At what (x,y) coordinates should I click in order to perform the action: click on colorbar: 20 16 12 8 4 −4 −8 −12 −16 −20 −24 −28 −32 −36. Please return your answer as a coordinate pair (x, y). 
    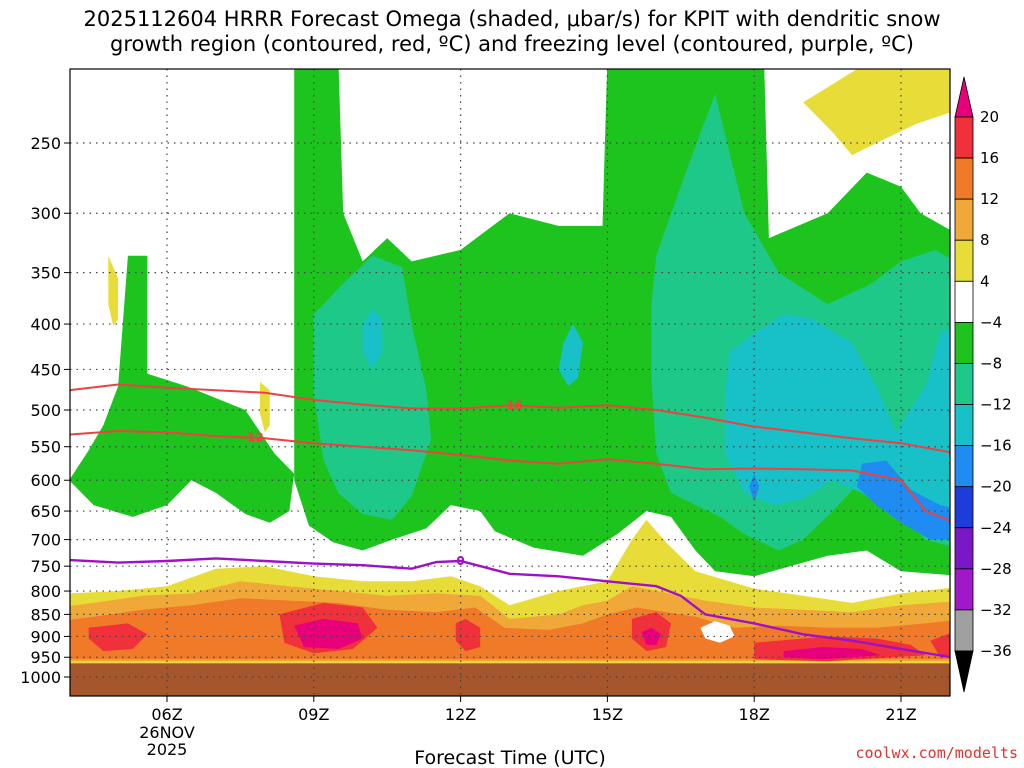
    Looking at the image, I should click on (983, 384).